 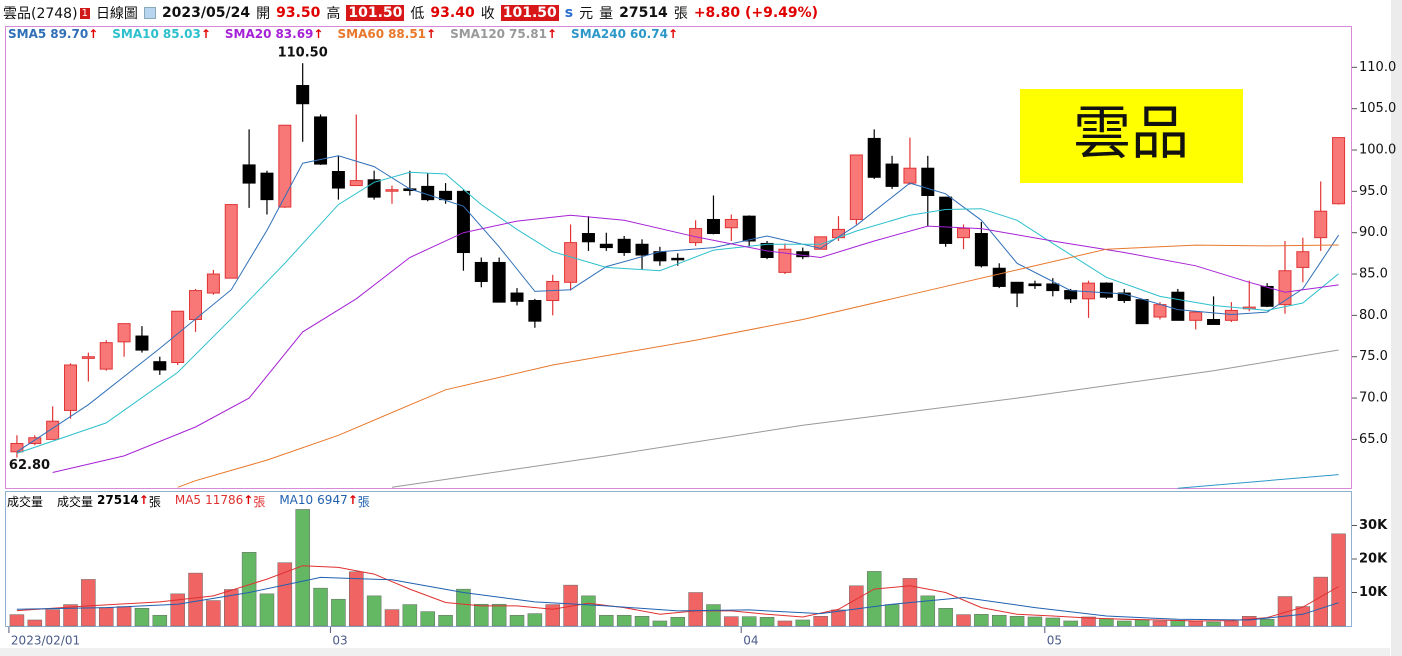 What do you see at coordinates (75, 502) in the screenshot?
I see `legend-name: 成交量` at bounding box center [75, 502].